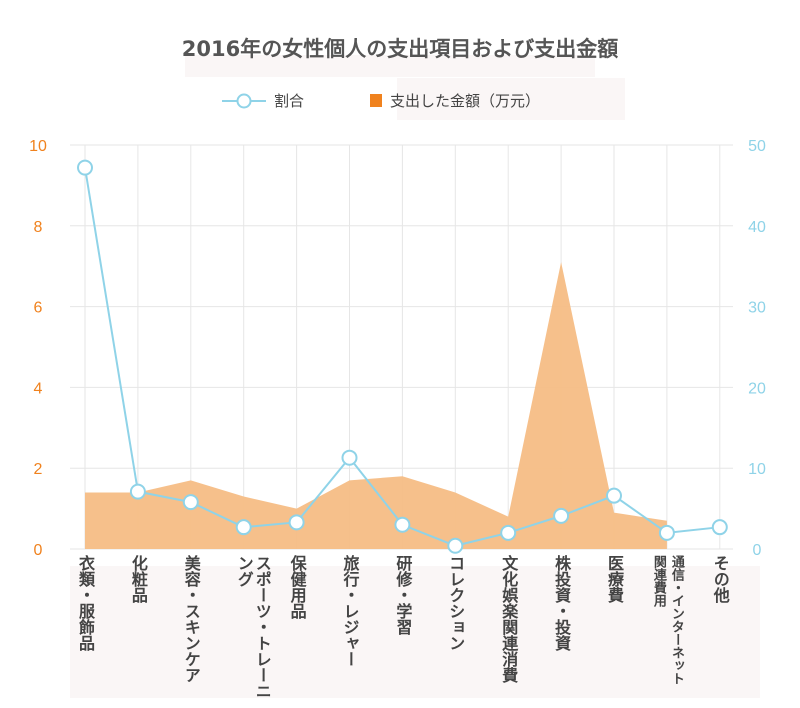  What do you see at coordinates (757, 550) in the screenshot?
I see `right-tick-label: 0` at bounding box center [757, 550].